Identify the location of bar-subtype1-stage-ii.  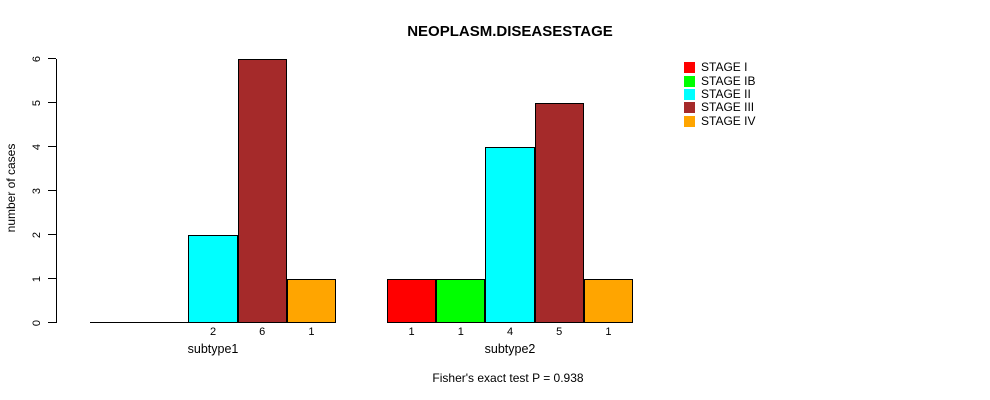
(213, 279).